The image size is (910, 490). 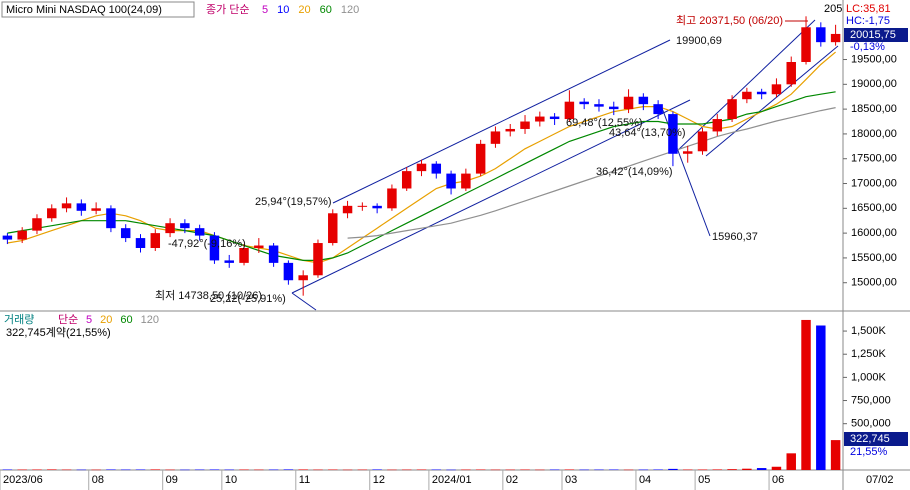 I want to click on volume-title: 거래량, so click(x=19, y=319).